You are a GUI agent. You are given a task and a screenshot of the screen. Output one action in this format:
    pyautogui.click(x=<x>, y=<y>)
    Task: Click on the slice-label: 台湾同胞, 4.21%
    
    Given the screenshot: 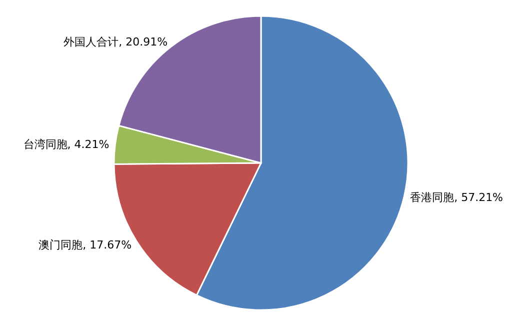 What is the action you would take?
    pyautogui.click(x=66, y=144)
    